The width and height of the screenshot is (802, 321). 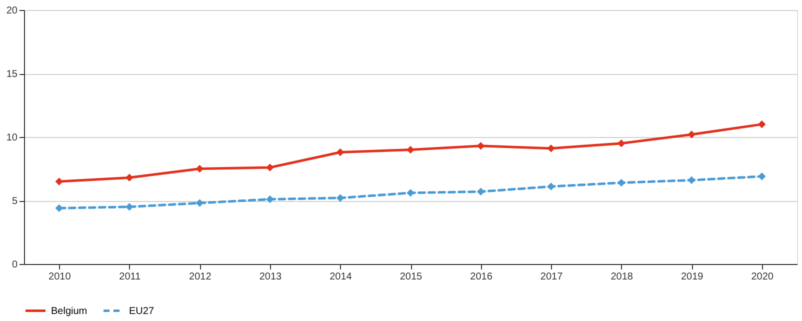 I want to click on x-tick-label: 2011, so click(x=130, y=277).